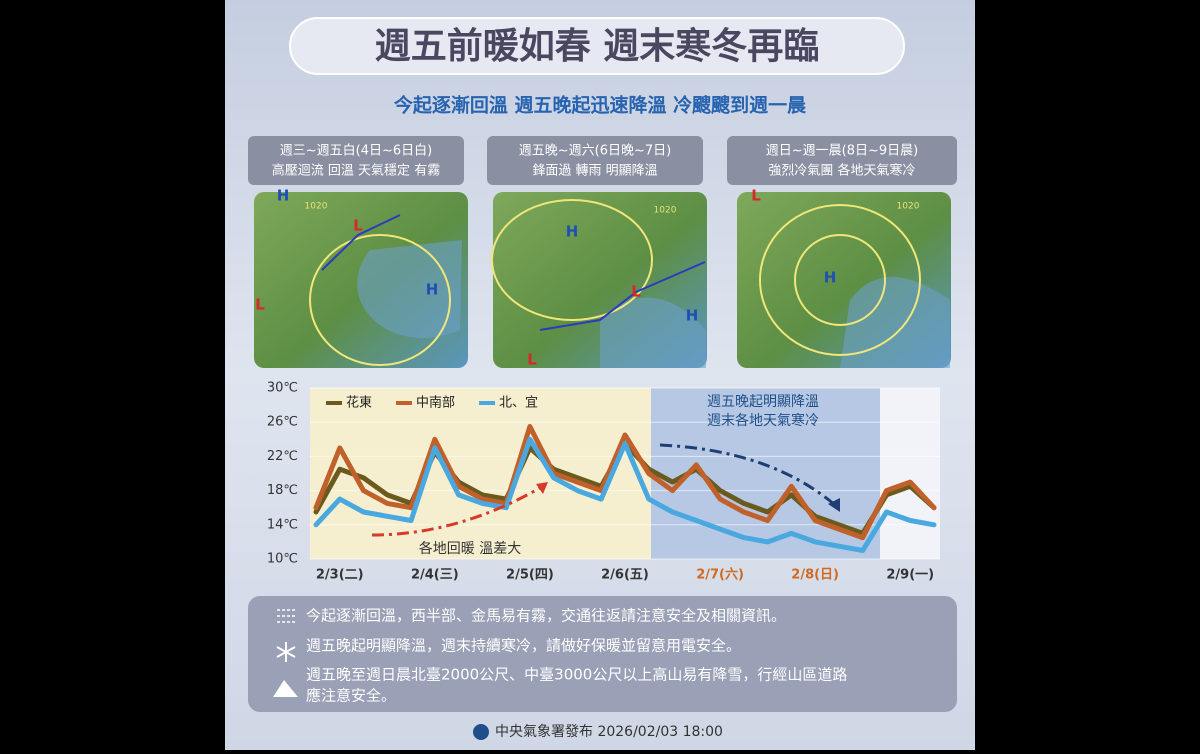 The width and height of the screenshot is (1200, 754). I want to click on warm-arrow, so click(458, 510).